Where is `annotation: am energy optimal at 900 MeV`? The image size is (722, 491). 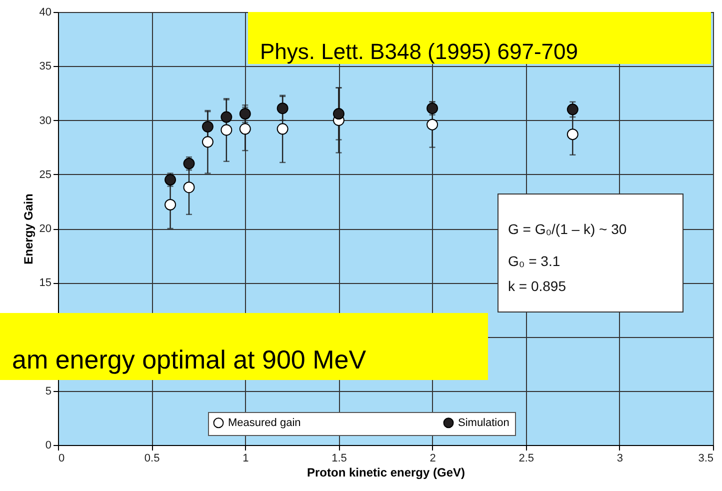 annotation: am energy optimal at 900 MeV is located at coordinates (189, 359).